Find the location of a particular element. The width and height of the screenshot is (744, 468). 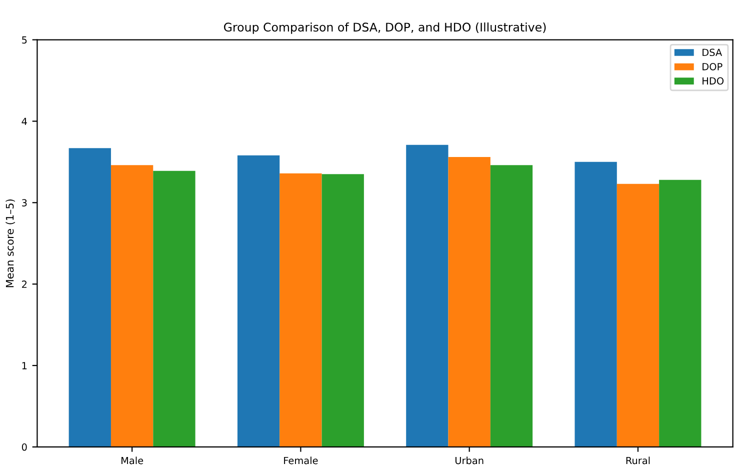

y-tick-label: 4 is located at coordinates (24, 121).